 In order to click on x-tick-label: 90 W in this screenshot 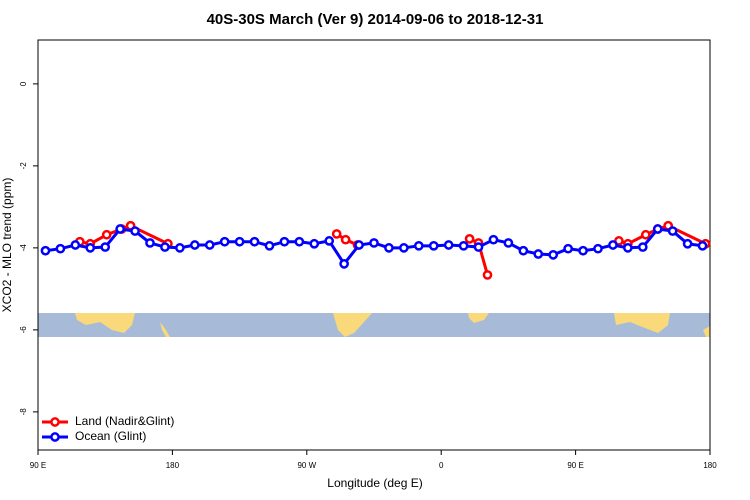, I will do `click(306, 465)`.